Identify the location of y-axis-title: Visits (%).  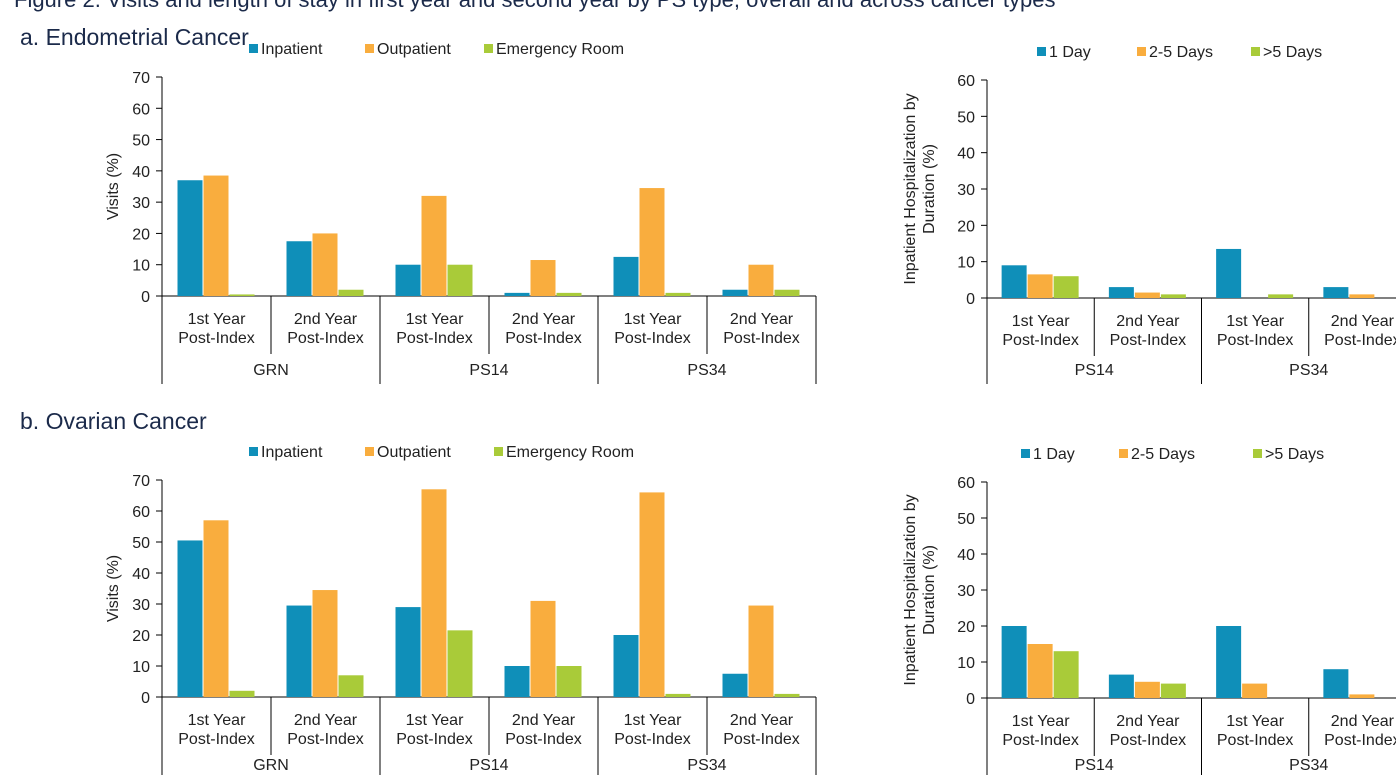
(113, 588).